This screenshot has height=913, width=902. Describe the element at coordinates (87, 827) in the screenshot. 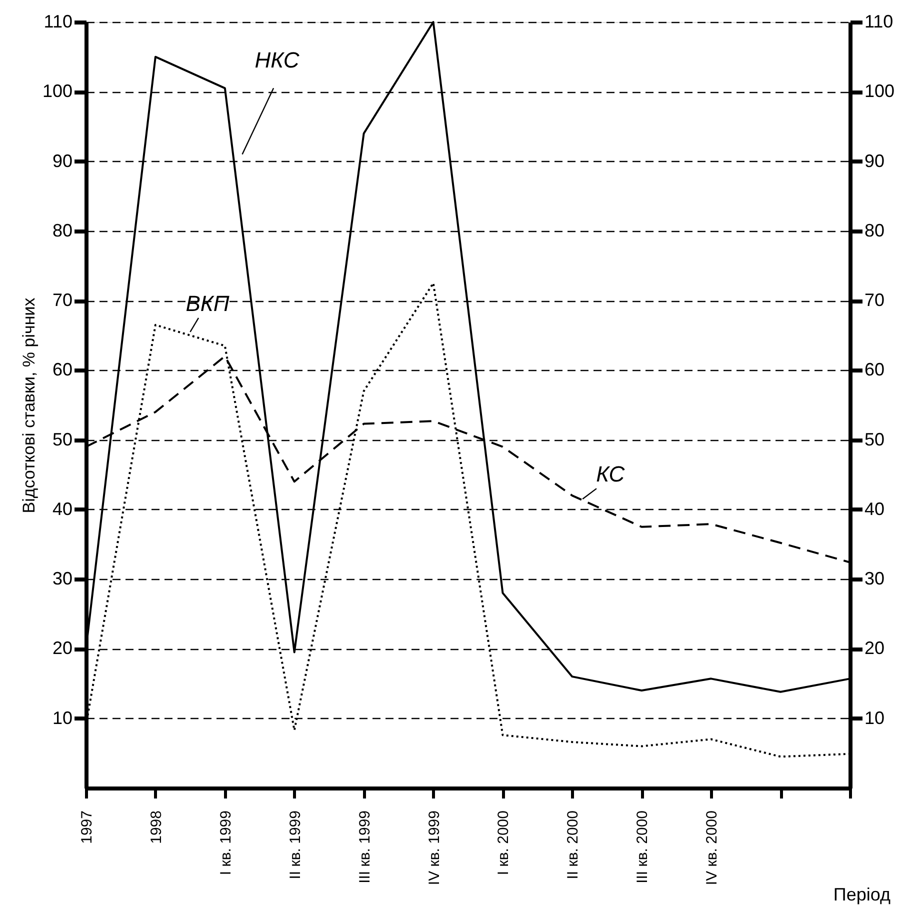

I see `x-tick-label: 1997` at that location.